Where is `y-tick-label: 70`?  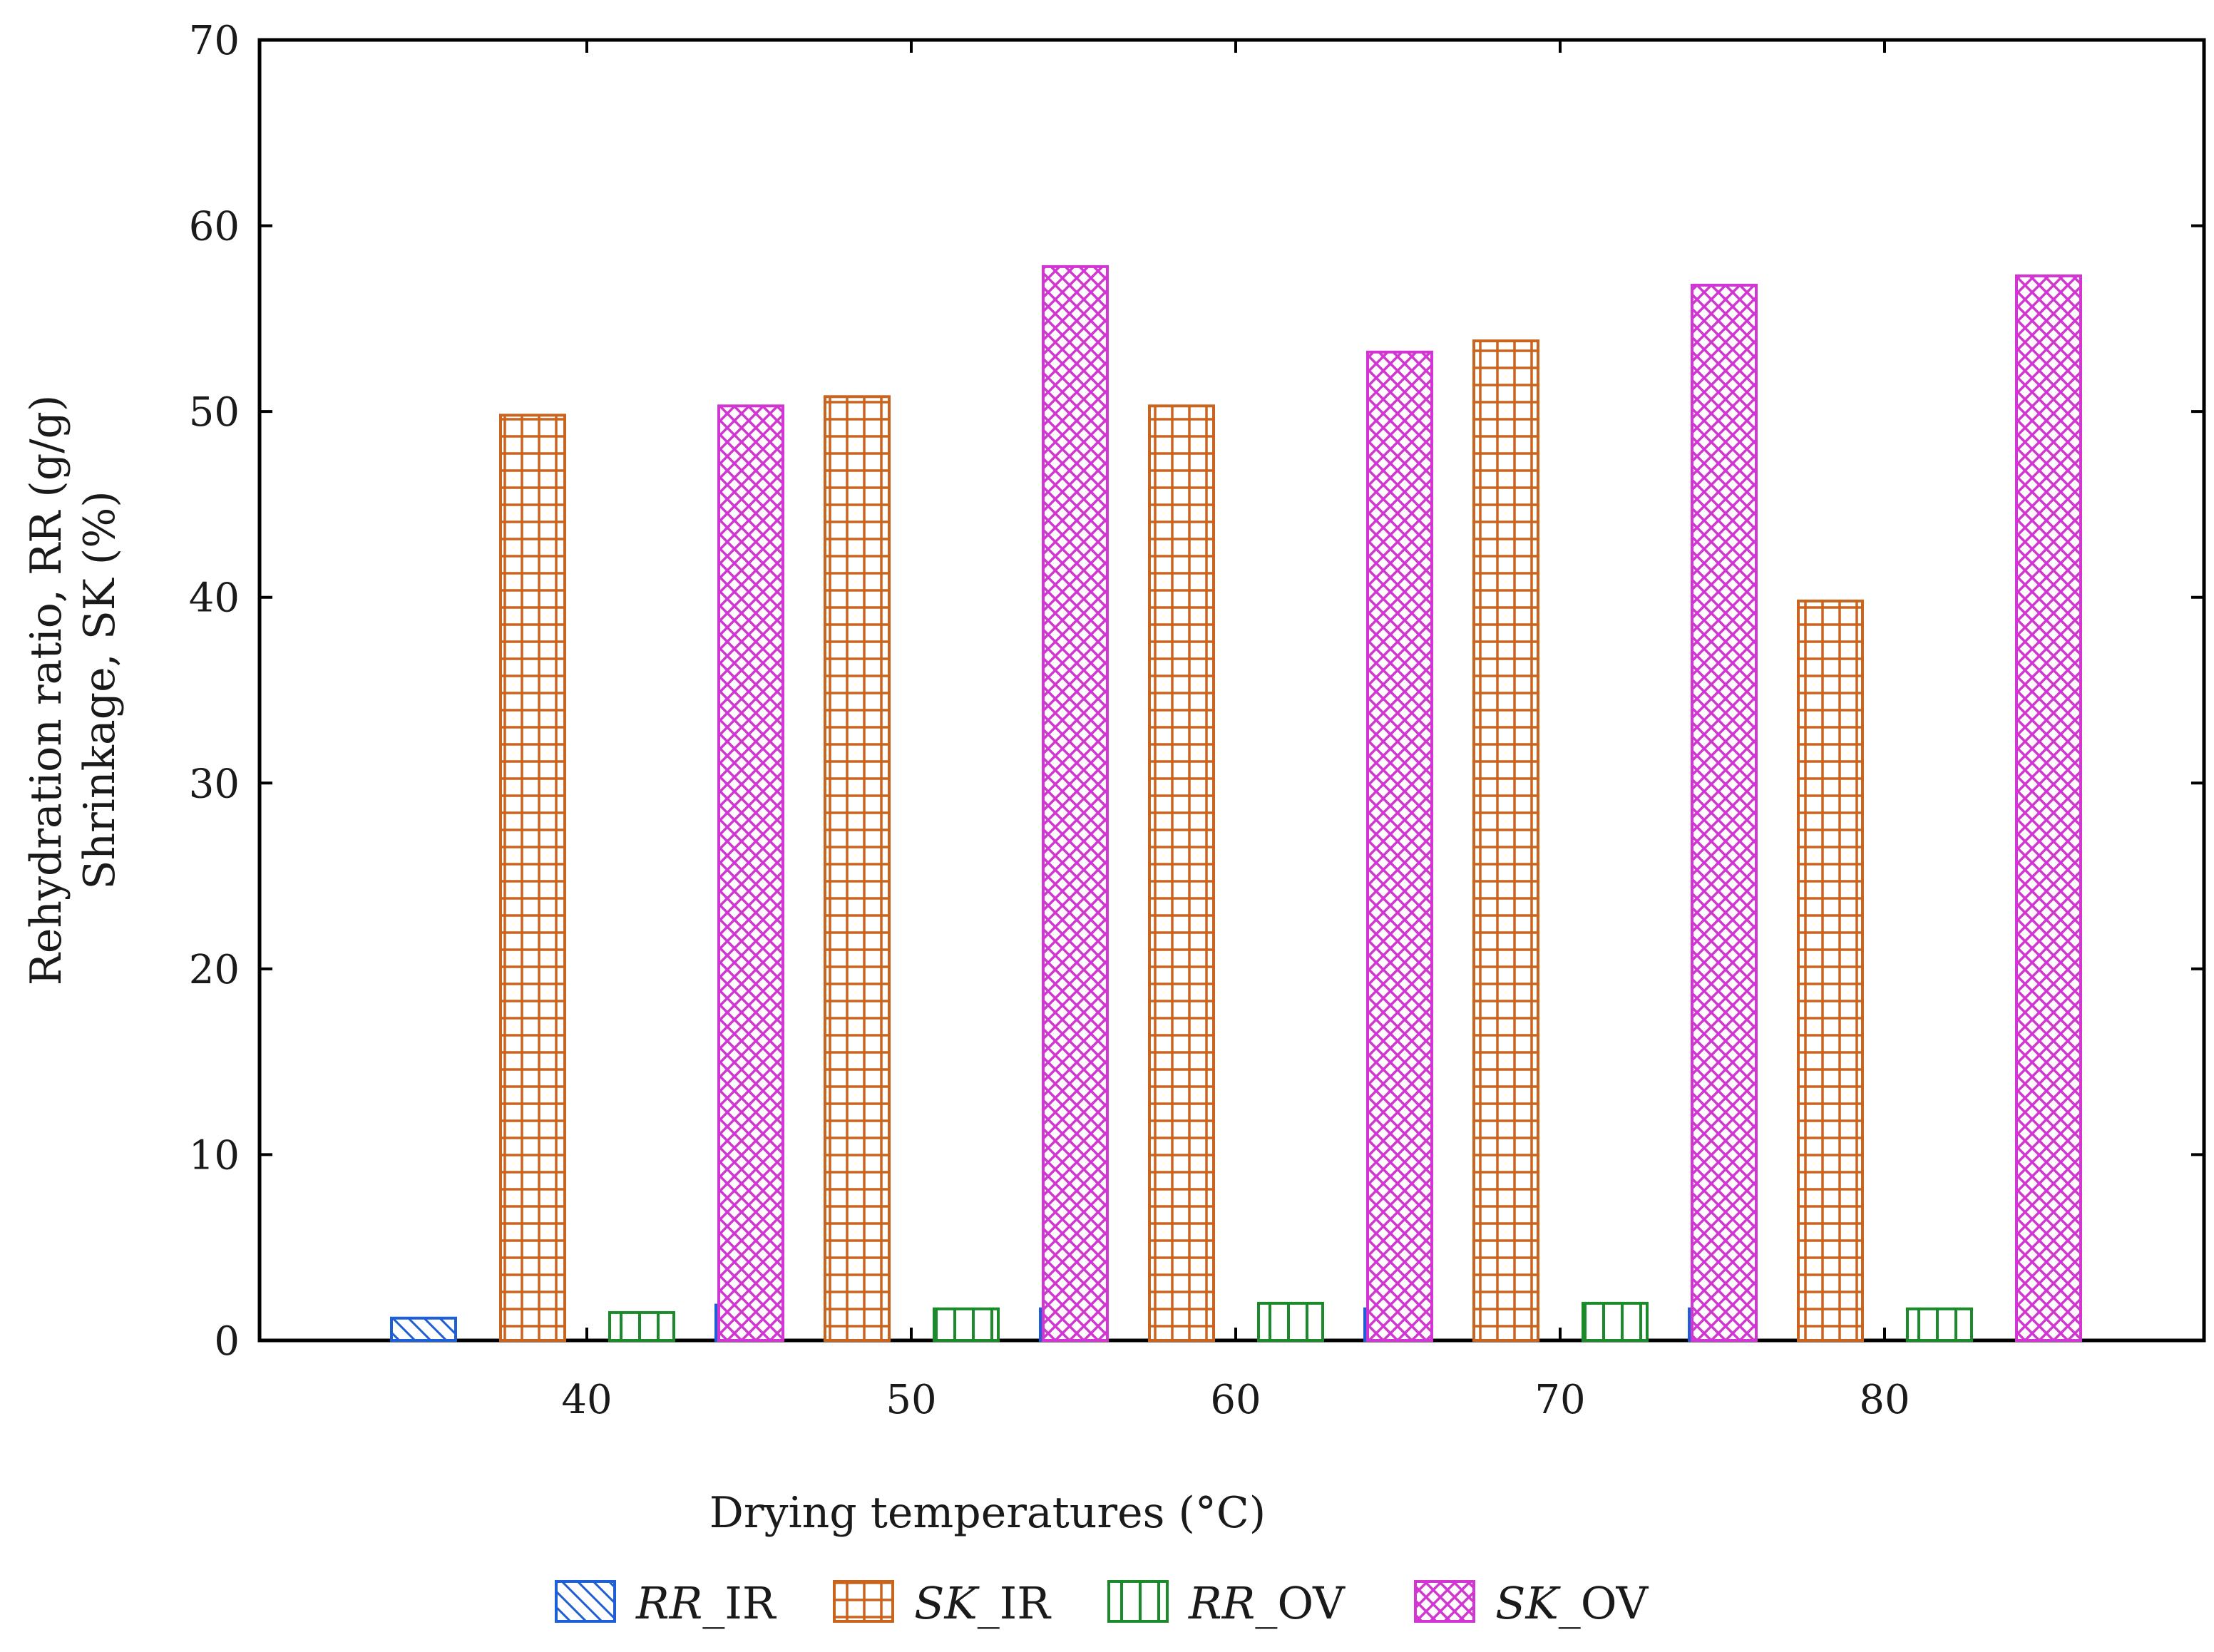 y-tick-label: 70 is located at coordinates (214, 41).